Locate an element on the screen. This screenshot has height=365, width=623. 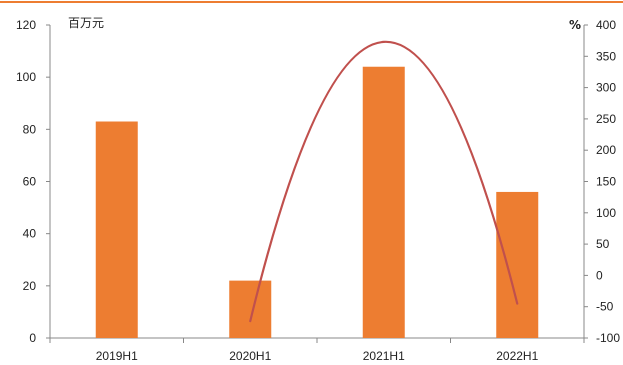
right-tick-label: 50 is located at coordinates (603, 244).